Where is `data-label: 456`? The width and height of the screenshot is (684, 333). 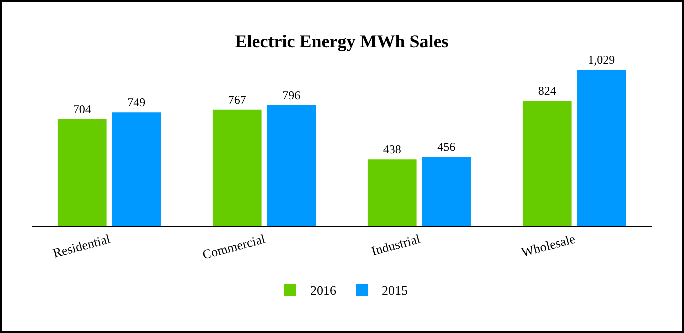 data-label: 456 is located at coordinates (447, 147).